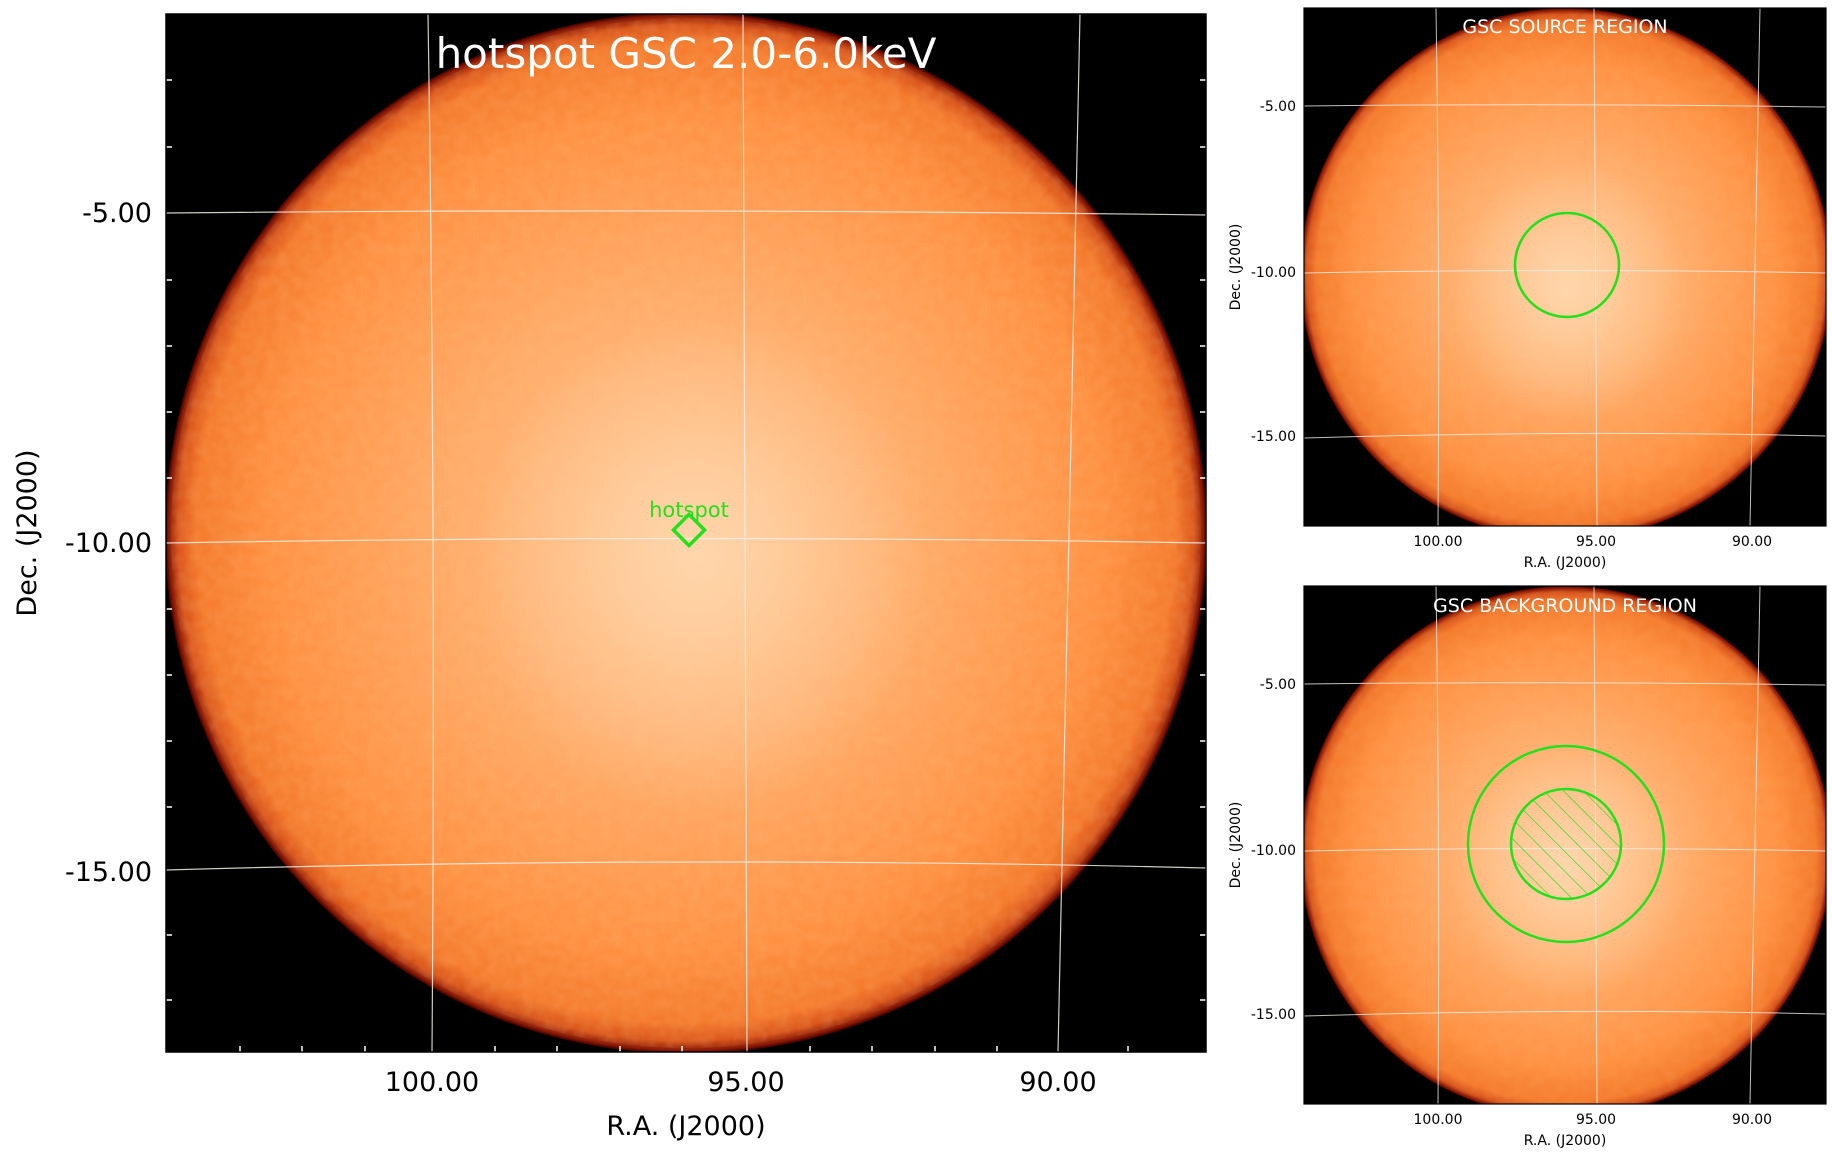  Describe the element at coordinates (1565, 606) in the screenshot. I see `background-title: GSC BACKGROUND REGION` at that location.